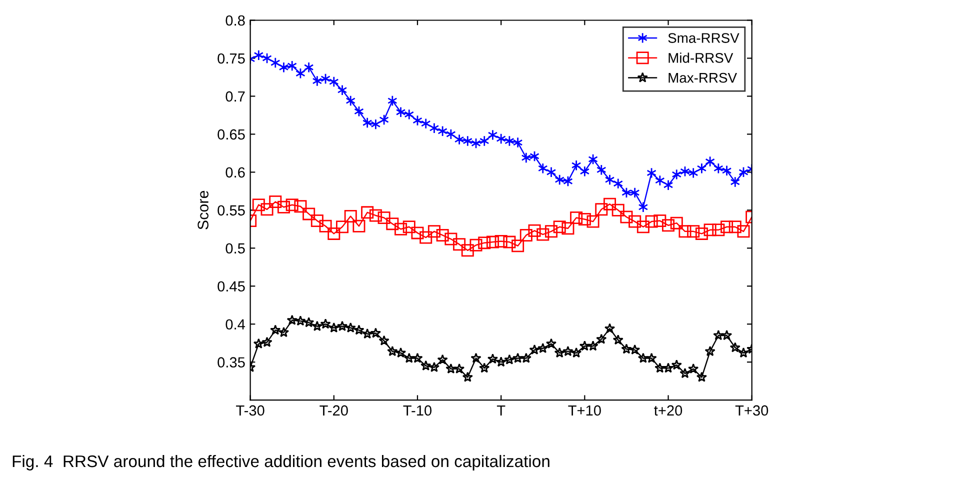 This screenshot has width=959, height=482. Describe the element at coordinates (281, 462) in the screenshot. I see `caption: Fig. 4 RRSV around the effective addition events based on capitalization` at that location.